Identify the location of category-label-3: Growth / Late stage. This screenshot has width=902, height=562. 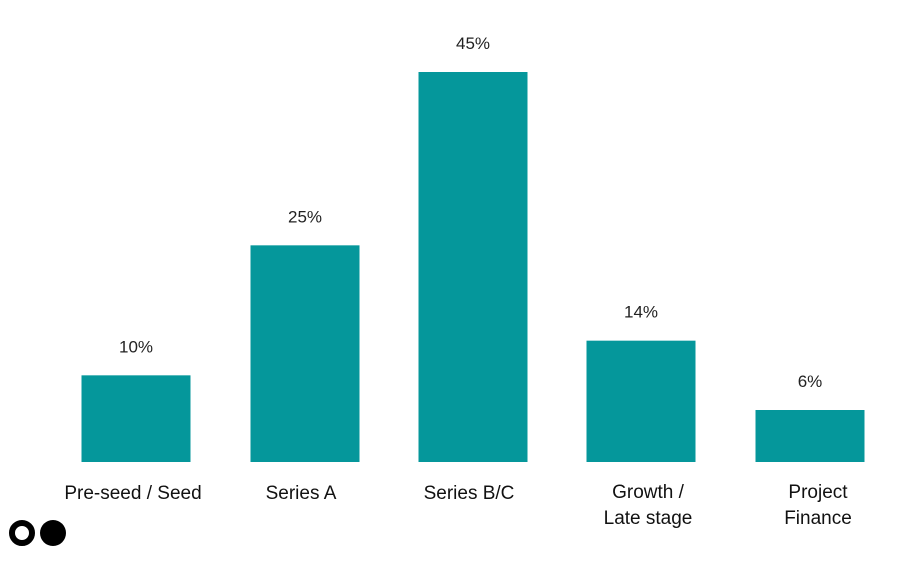
(648, 505).